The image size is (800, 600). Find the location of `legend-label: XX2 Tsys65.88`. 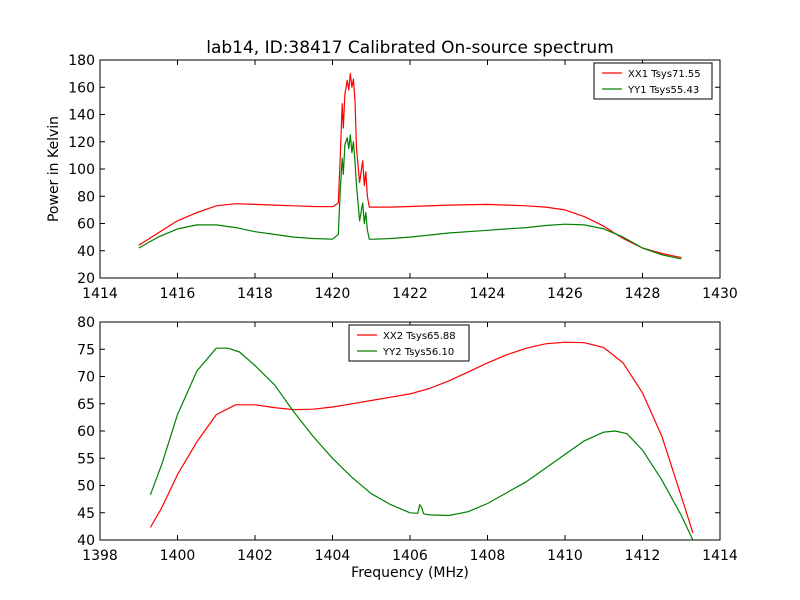

legend-label: XX2 Tsys65.88 is located at coordinates (419, 336).